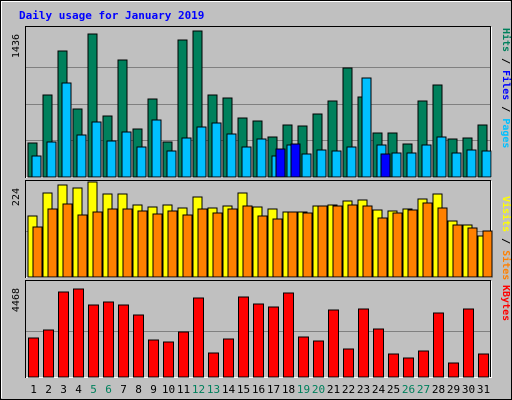  What do you see at coordinates (213, 389) in the screenshot?
I see `x-tick-label: 13` at bounding box center [213, 389].